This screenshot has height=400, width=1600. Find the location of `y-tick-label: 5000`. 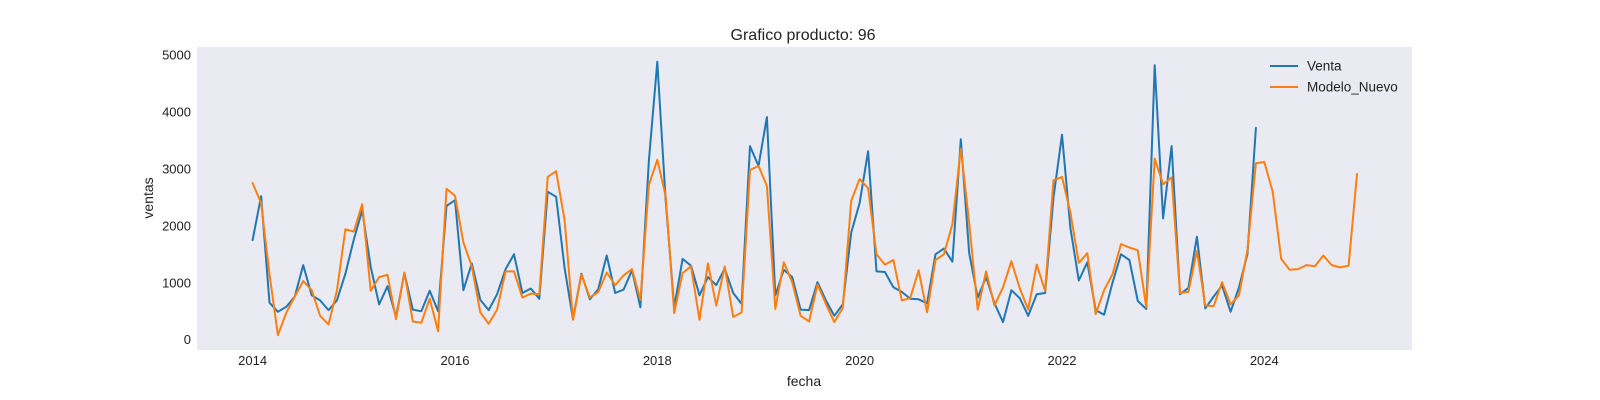

y-tick-label: 5000 is located at coordinates (176, 55).